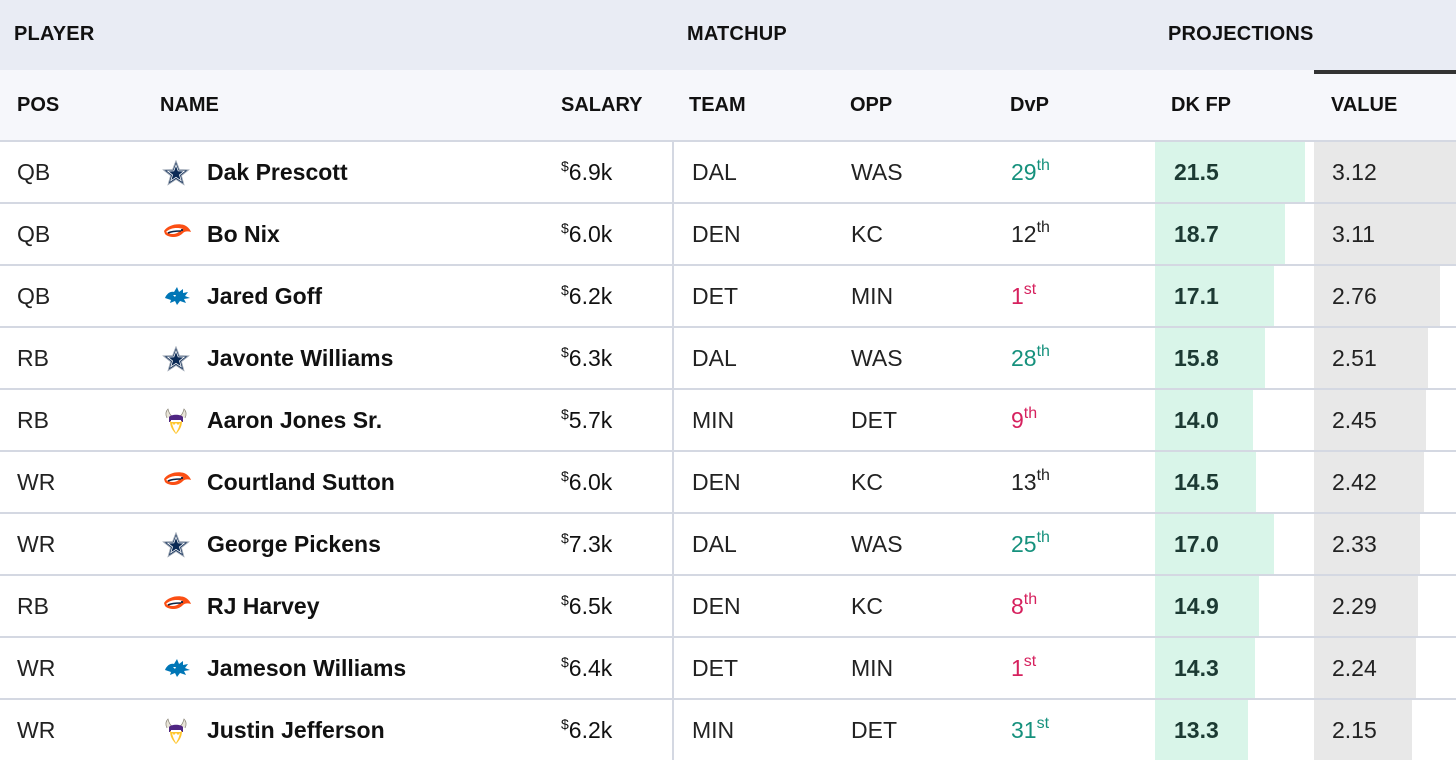  Describe the element at coordinates (243, 234) in the screenshot. I see `player-name: Bo Nix` at that location.